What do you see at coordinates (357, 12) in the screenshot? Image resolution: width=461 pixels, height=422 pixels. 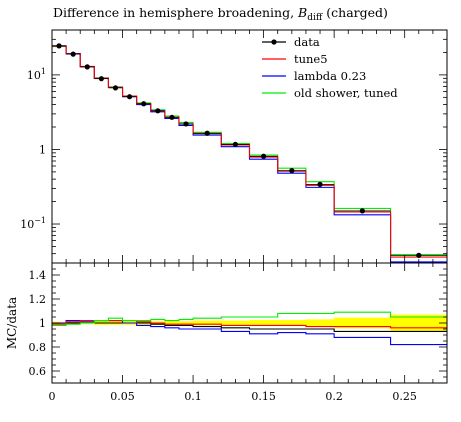 I see `chart-title-suffix: (charged)` at bounding box center [357, 12].